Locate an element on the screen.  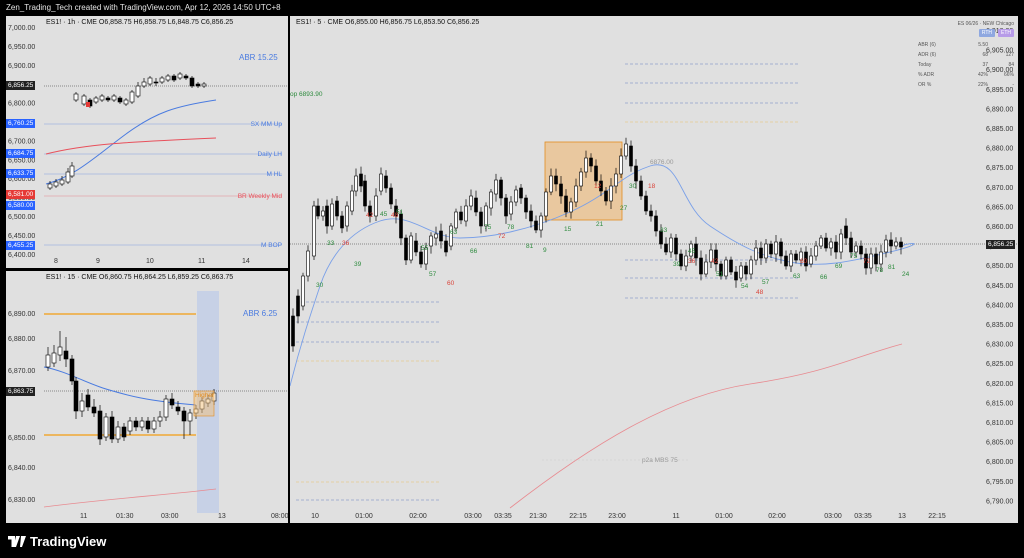
y-tick-label: 6,900.00 is located at coordinates (21, 66).